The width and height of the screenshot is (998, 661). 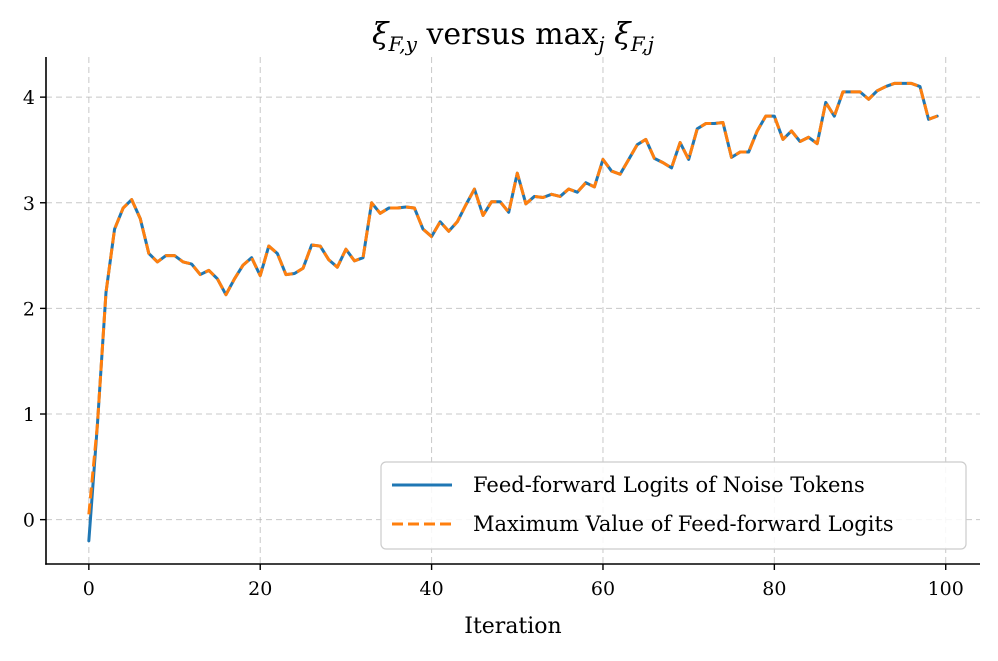 What do you see at coordinates (432, 589) in the screenshot?
I see `x-tick-label: 40` at bounding box center [432, 589].